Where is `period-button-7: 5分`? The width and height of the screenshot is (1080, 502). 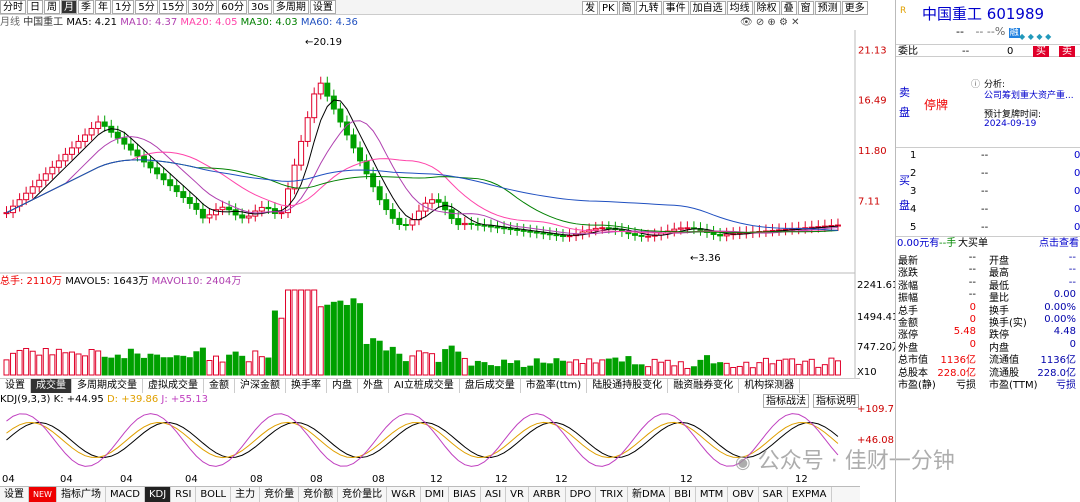 period-button-7: 5分 is located at coordinates (146, 7).